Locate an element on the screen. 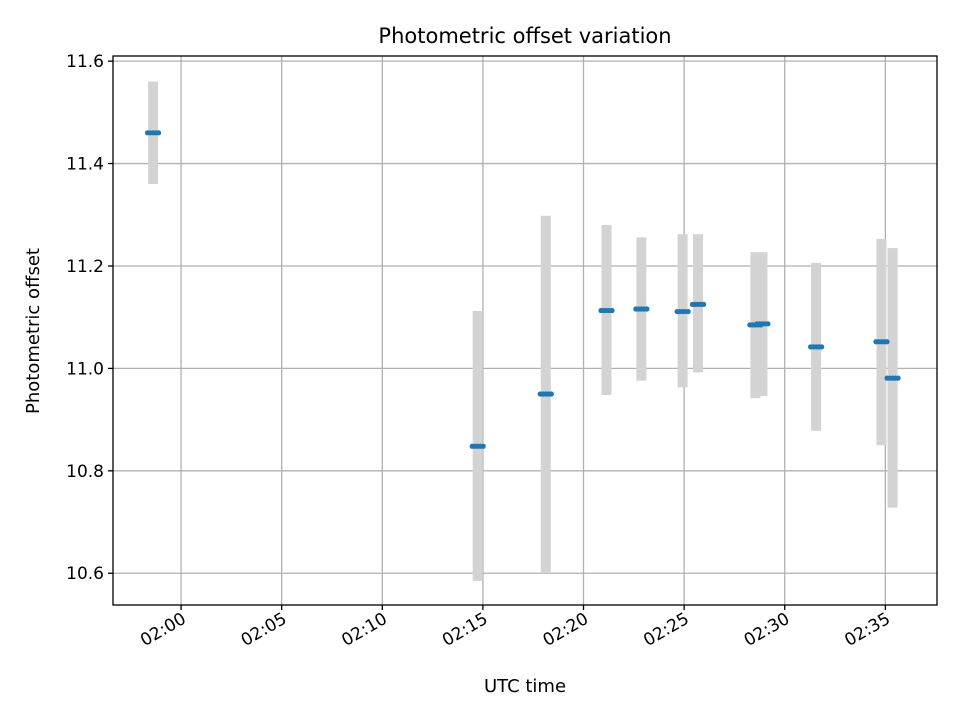 Image resolution: width=960 pixels, height=720 pixels. x-axis-title: UTC time is located at coordinates (525, 686).